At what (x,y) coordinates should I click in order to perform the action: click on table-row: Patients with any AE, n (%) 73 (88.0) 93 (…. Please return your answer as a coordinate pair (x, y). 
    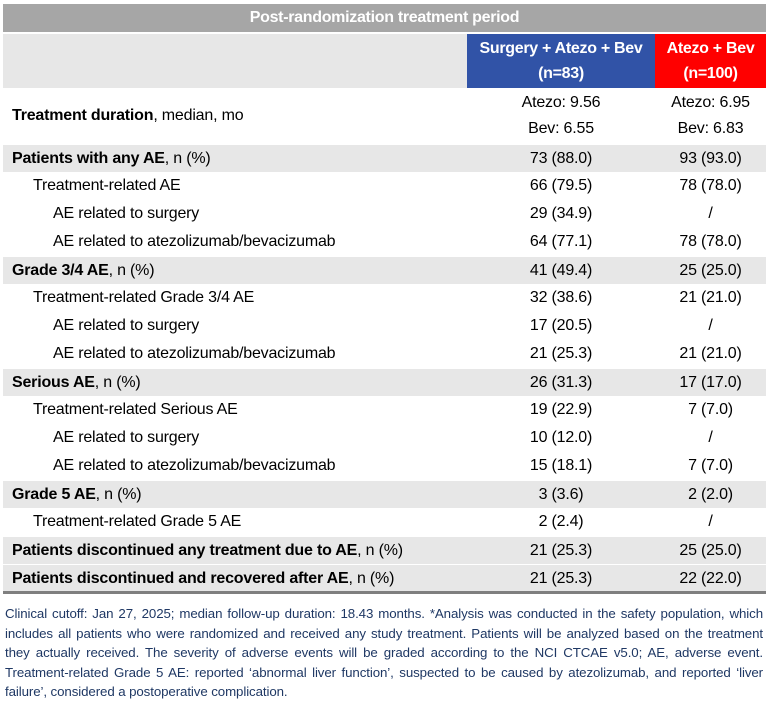
    Looking at the image, I should click on (384, 158).